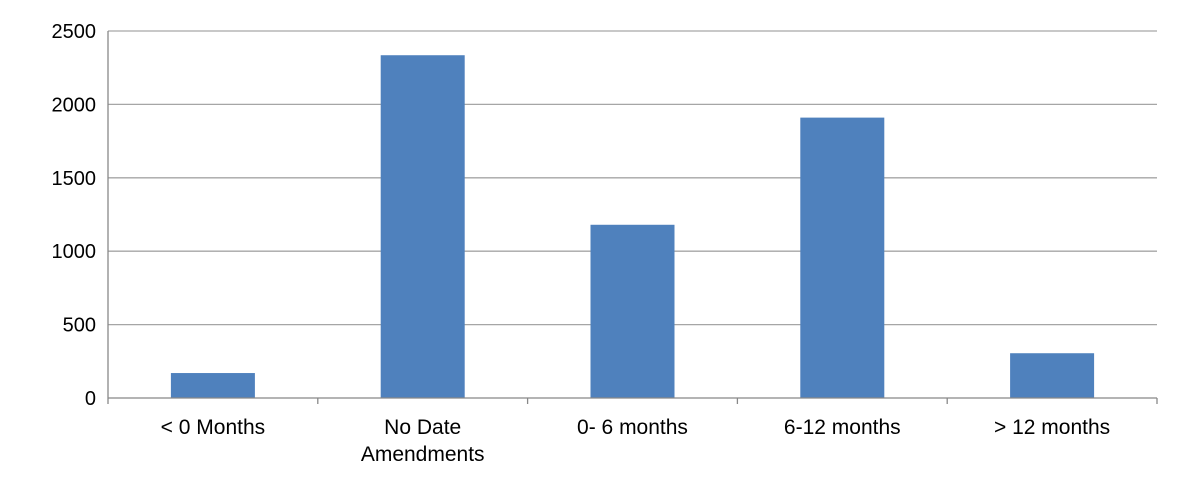 The height and width of the screenshot is (484, 1191). I want to click on x-category-label-line: Amendments, so click(423, 454).